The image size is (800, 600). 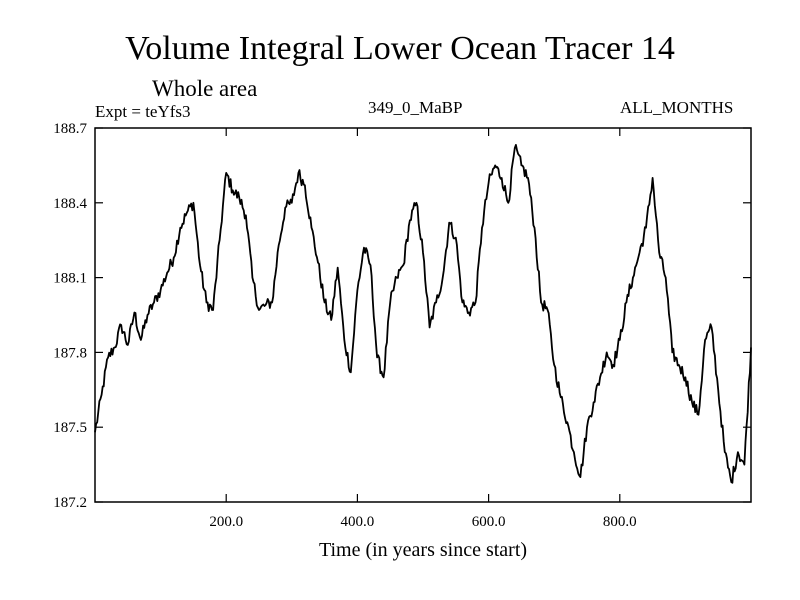 What do you see at coordinates (358, 522) in the screenshot?
I see `x-tick-label: 400.0` at bounding box center [358, 522].